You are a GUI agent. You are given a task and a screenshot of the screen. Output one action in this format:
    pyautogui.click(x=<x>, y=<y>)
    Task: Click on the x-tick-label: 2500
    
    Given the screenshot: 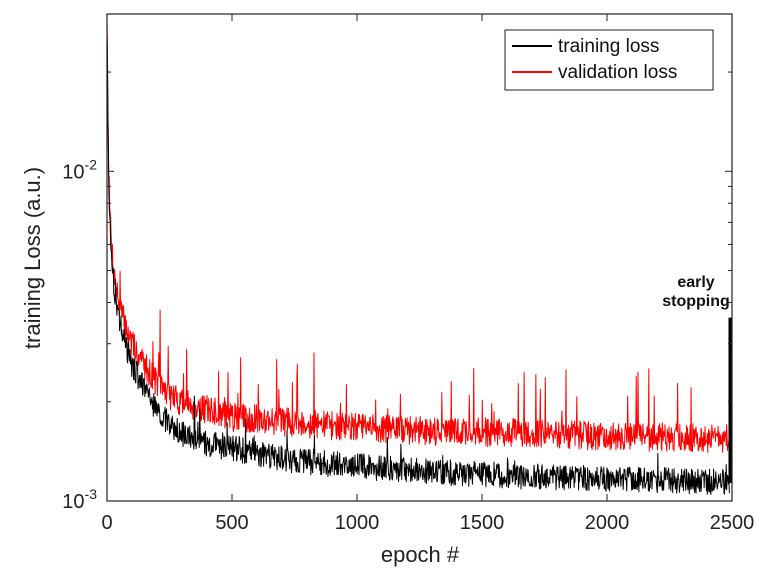 What is the action you would take?
    pyautogui.click(x=732, y=523)
    